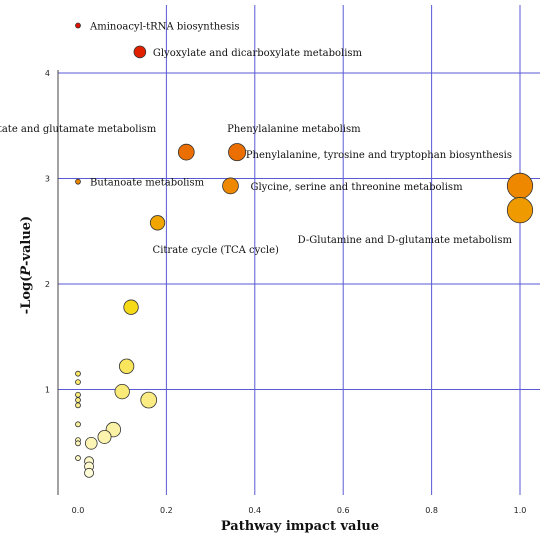 The image size is (550, 540). I want to click on point-label: Glyoxylate and dicarboxylate metabolism, so click(258, 53).